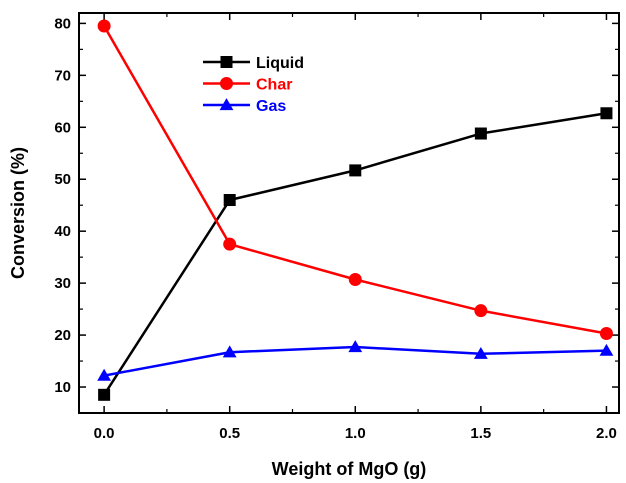  Describe the element at coordinates (62, 231) in the screenshot. I see `y-tick-label: 40` at that location.